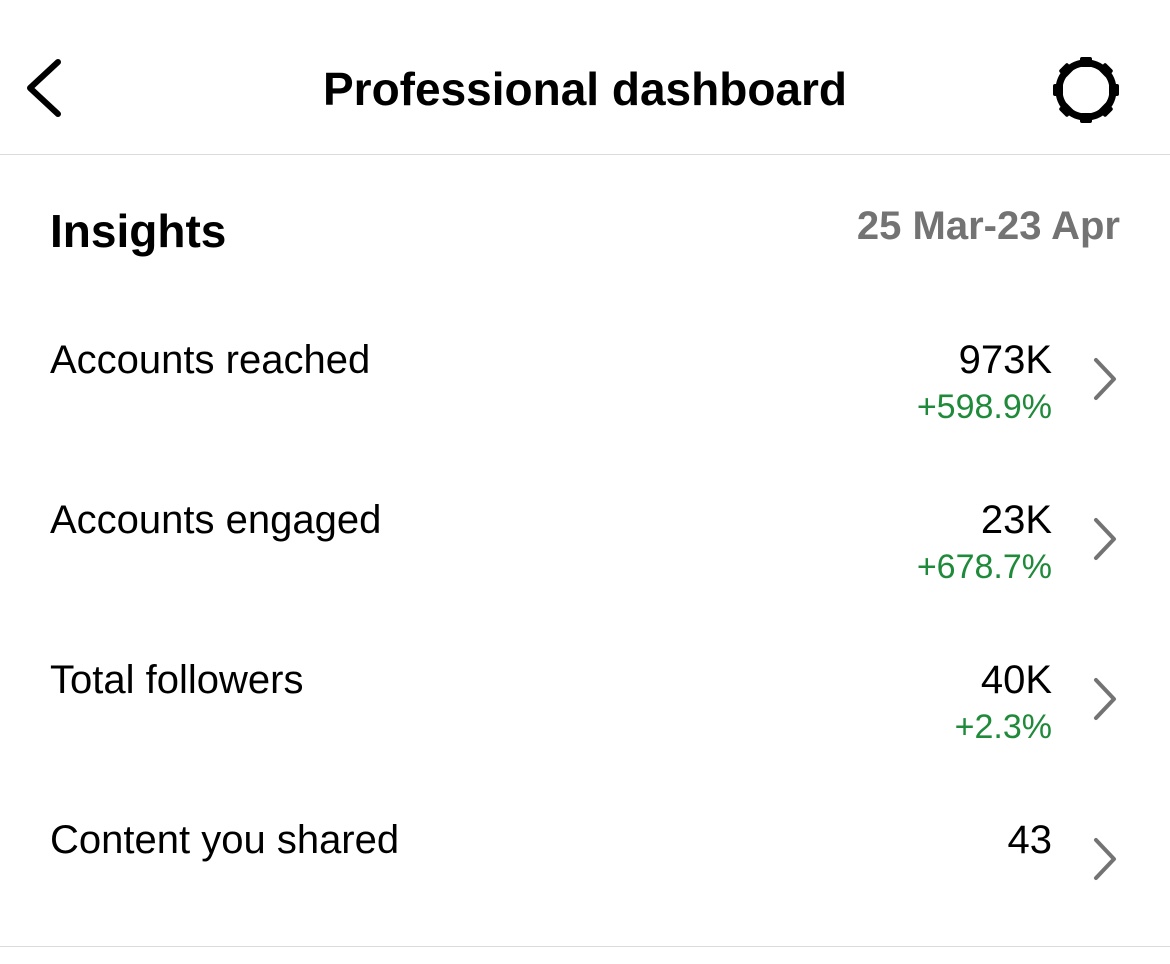 Image resolution: width=1170 pixels, height=964 pixels. Describe the element at coordinates (210, 360) in the screenshot. I see `row-label: Accounts reached` at that location.